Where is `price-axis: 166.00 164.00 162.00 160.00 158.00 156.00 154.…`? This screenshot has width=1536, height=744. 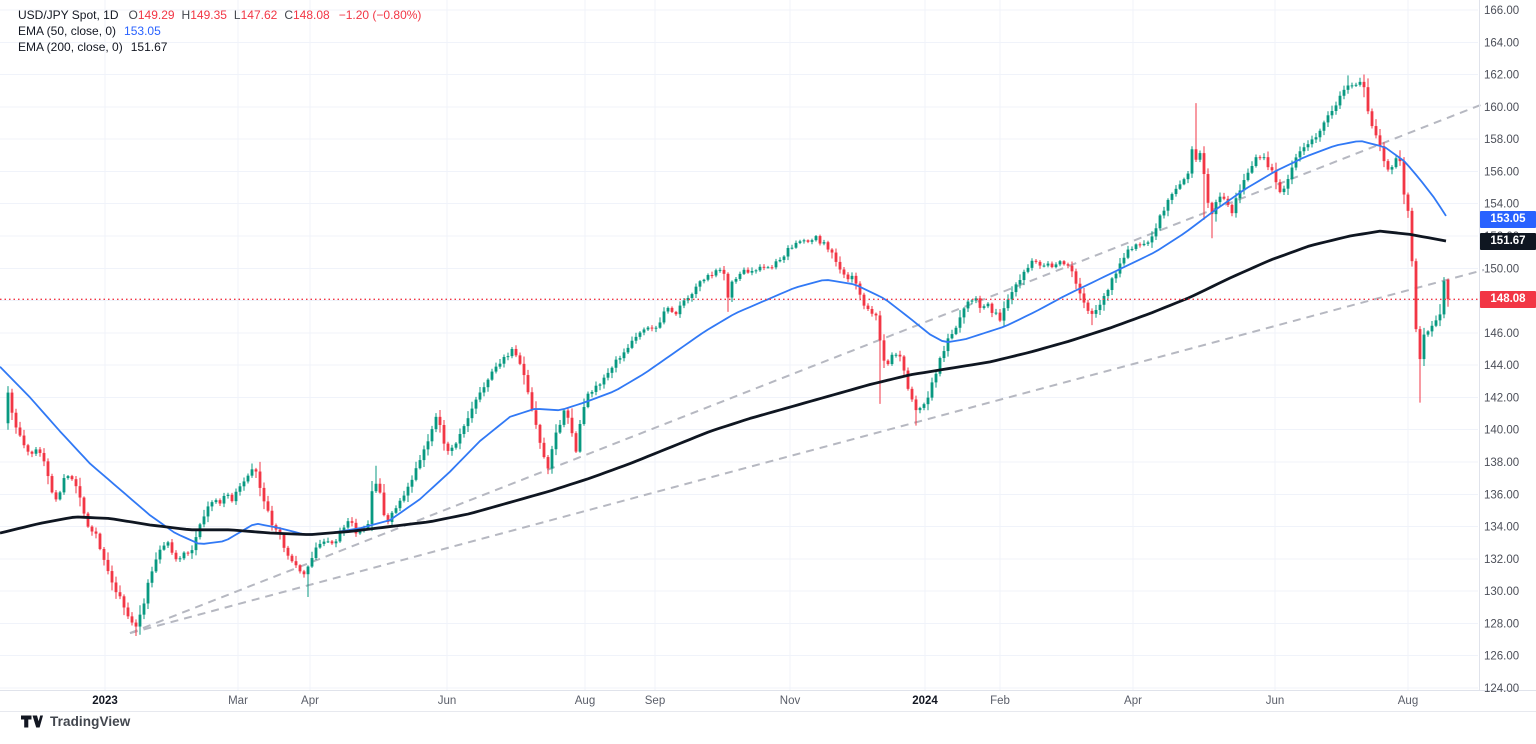 price-axis: 166.00 164.00 162.00 160.00 158.00 156.00 154.… is located at coordinates (1501, 350).